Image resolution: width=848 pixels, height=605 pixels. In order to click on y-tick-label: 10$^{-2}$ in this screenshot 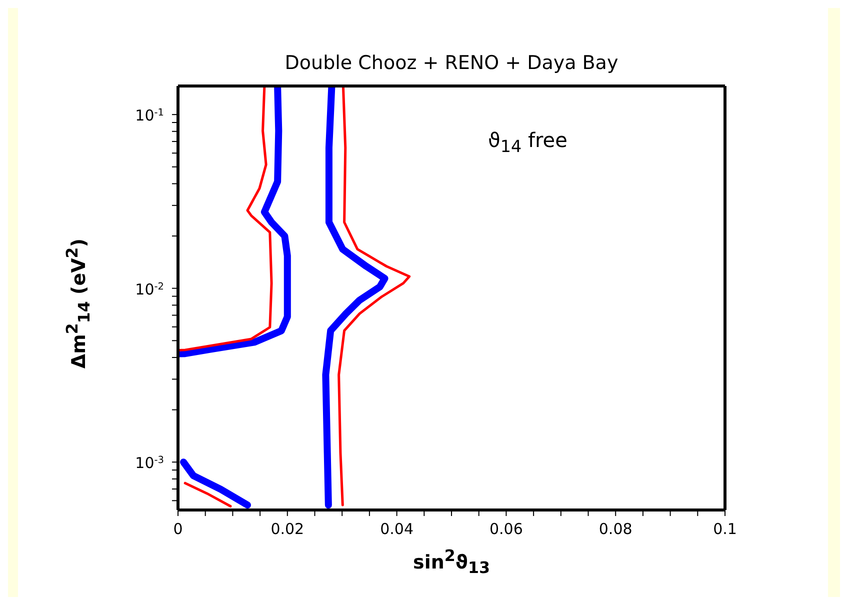, I will do `click(149, 289)`.